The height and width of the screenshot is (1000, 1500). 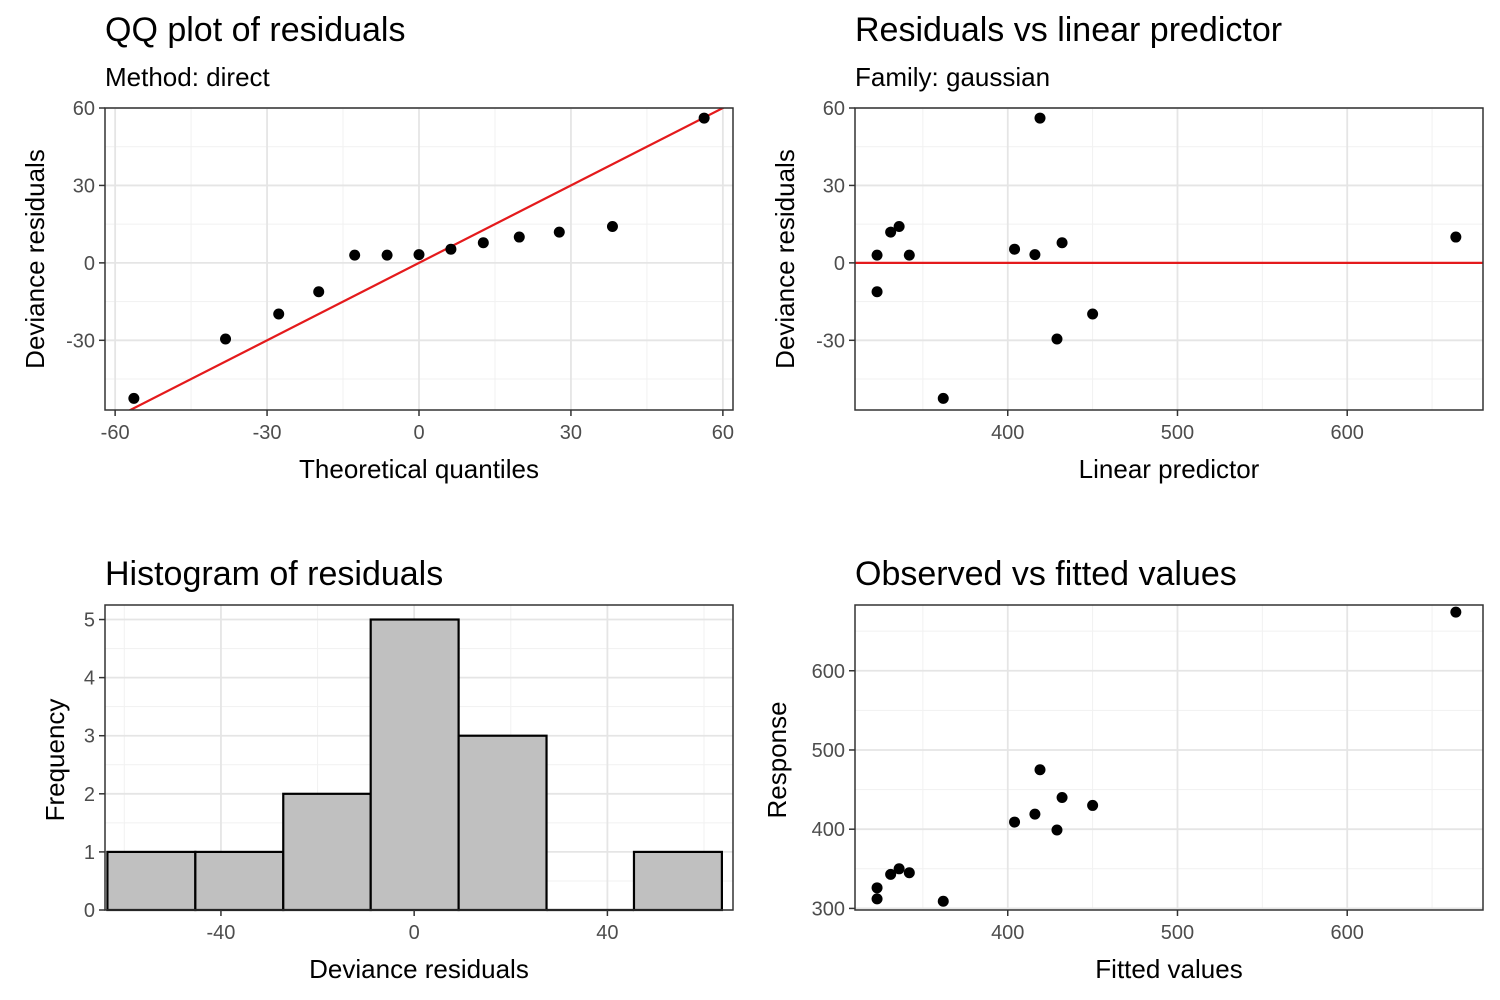 What do you see at coordinates (89, 264) in the screenshot?
I see `qq-y-tick-label: 0` at bounding box center [89, 264].